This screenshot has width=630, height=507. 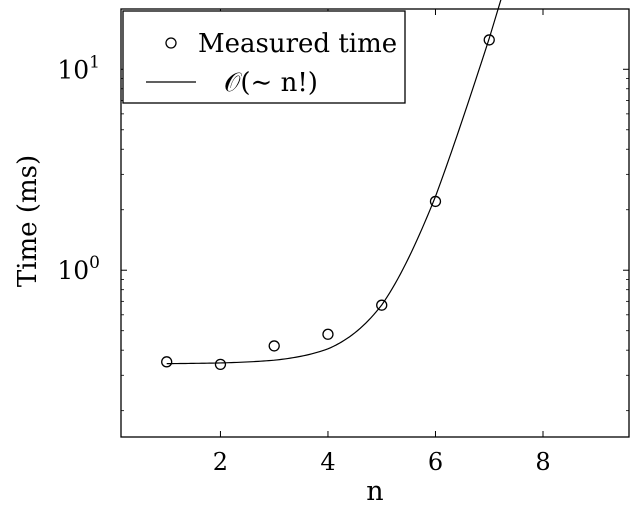 I want to click on y-tick-label-exponent: 0, so click(x=94, y=263).